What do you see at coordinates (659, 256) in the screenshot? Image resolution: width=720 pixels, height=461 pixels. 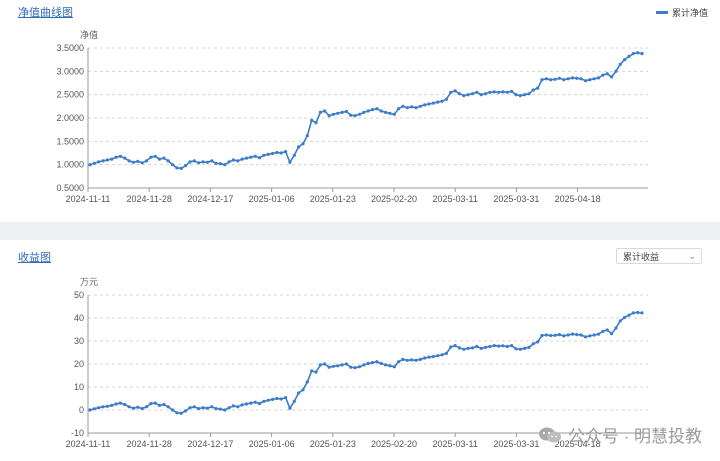 I see `profit-type-select: 累计收益 ⌄` at bounding box center [659, 256].